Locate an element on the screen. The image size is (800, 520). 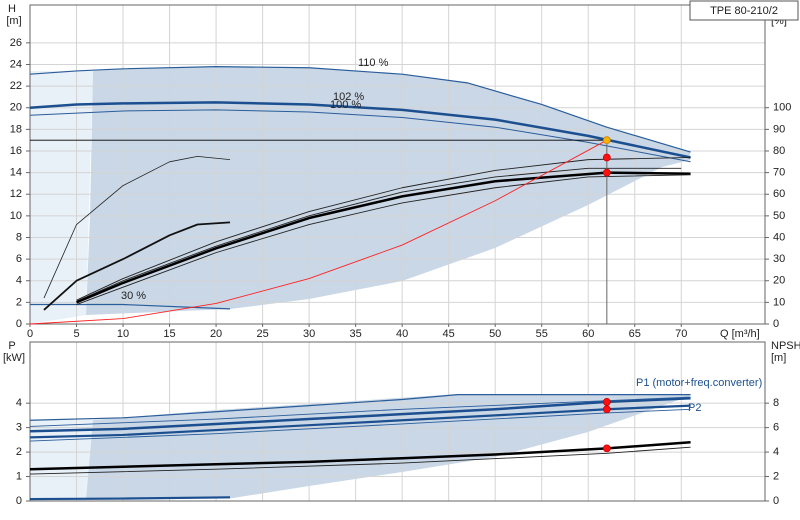
y-tick-label: 14 is located at coordinates (16, 173).